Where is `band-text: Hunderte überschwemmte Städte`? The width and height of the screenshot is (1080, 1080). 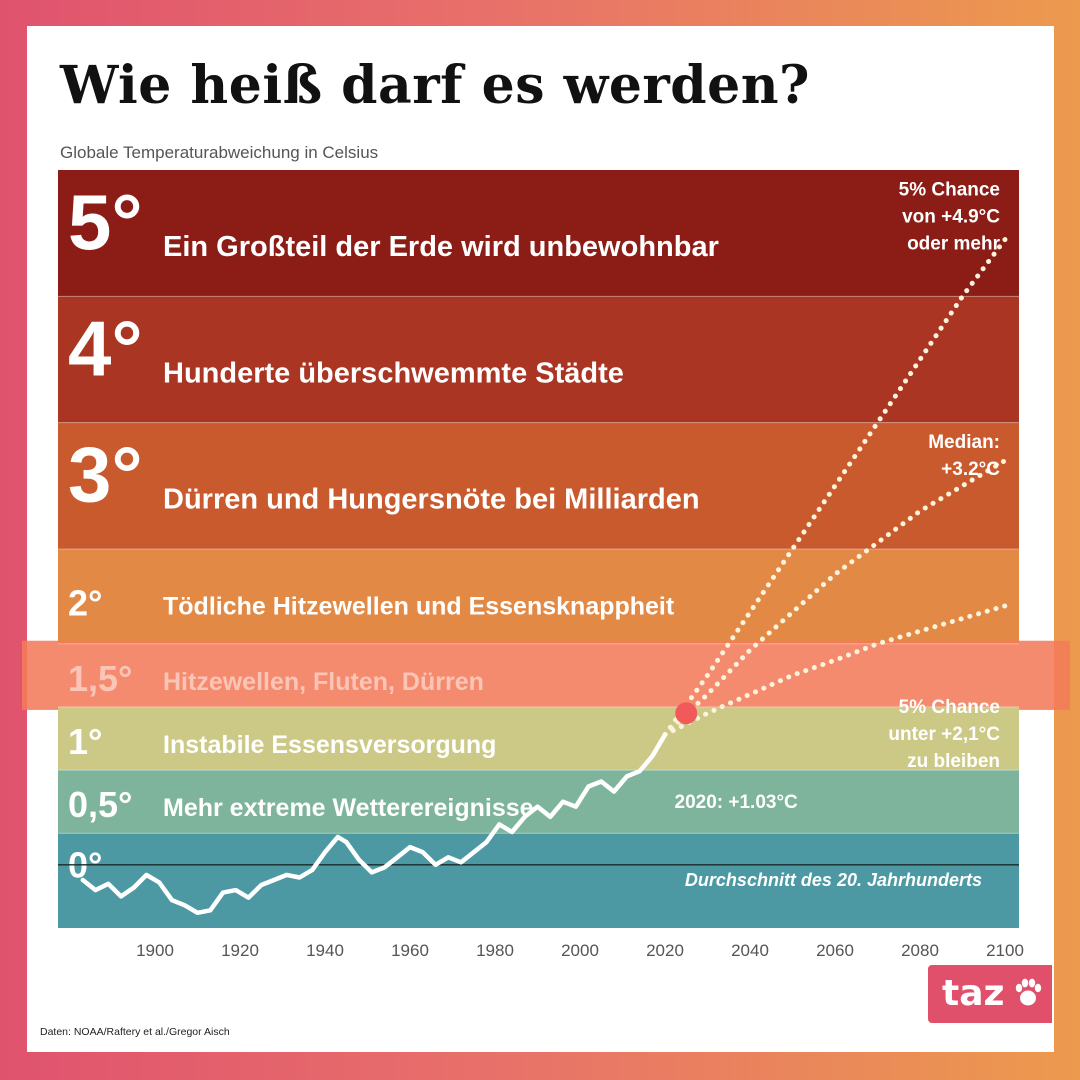
band-text: Hunderte überschwemmte Städte is located at coordinates (393, 373).